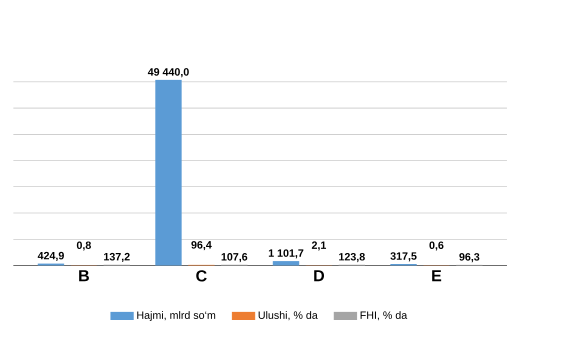  I want to click on legend-label: FHI, % da, so click(384, 315).